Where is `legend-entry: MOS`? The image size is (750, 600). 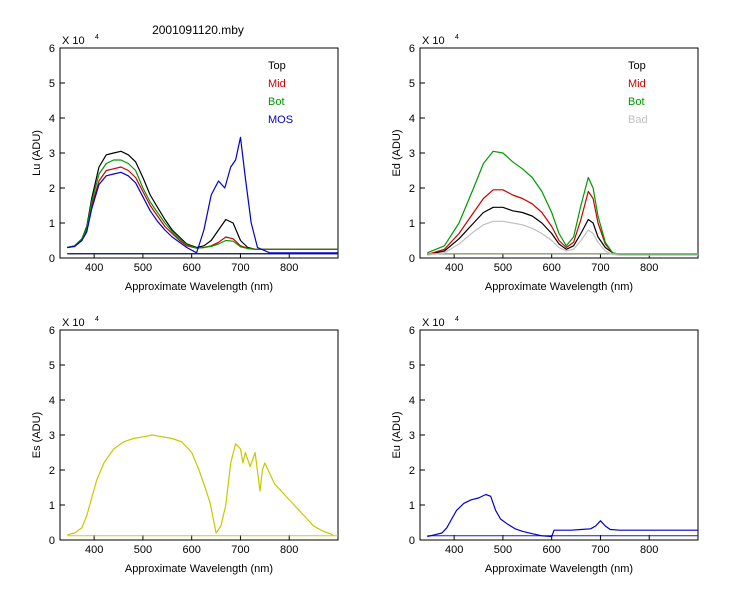 legend-entry: MOS is located at coordinates (280, 120).